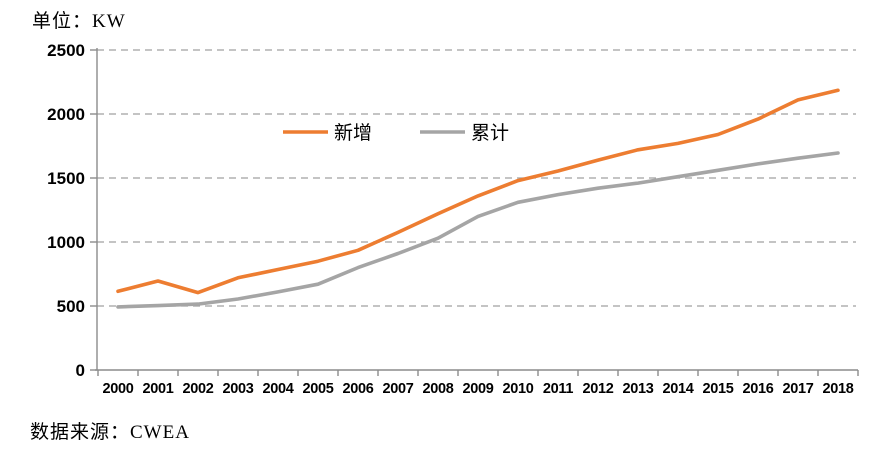  I want to click on x-tick-label: 2008, so click(437, 389).